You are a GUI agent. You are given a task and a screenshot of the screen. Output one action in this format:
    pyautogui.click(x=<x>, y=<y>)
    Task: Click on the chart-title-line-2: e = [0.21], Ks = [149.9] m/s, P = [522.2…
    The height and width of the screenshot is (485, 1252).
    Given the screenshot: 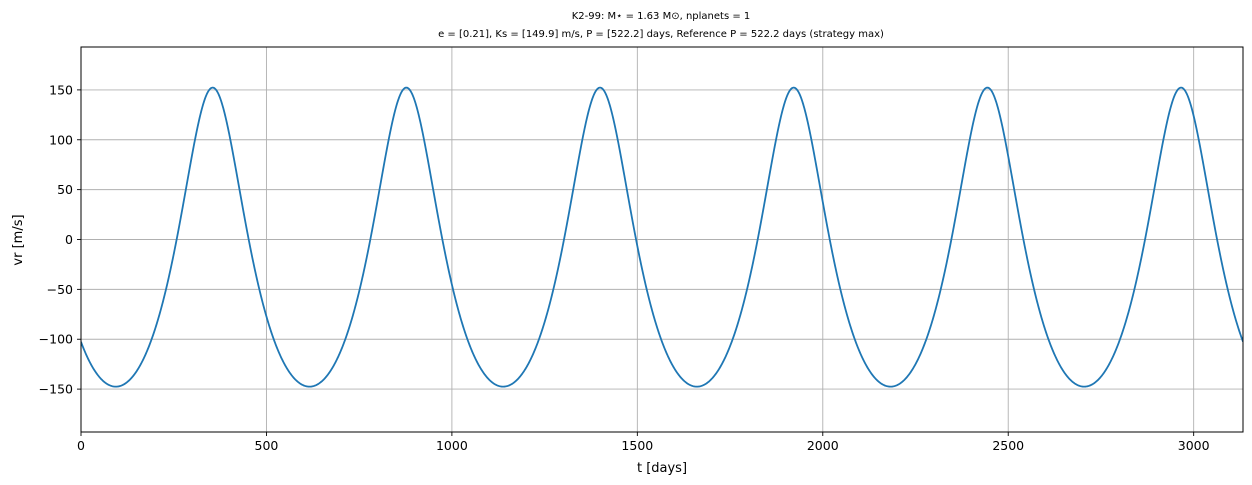 What is the action you would take?
    pyautogui.click(x=661, y=34)
    